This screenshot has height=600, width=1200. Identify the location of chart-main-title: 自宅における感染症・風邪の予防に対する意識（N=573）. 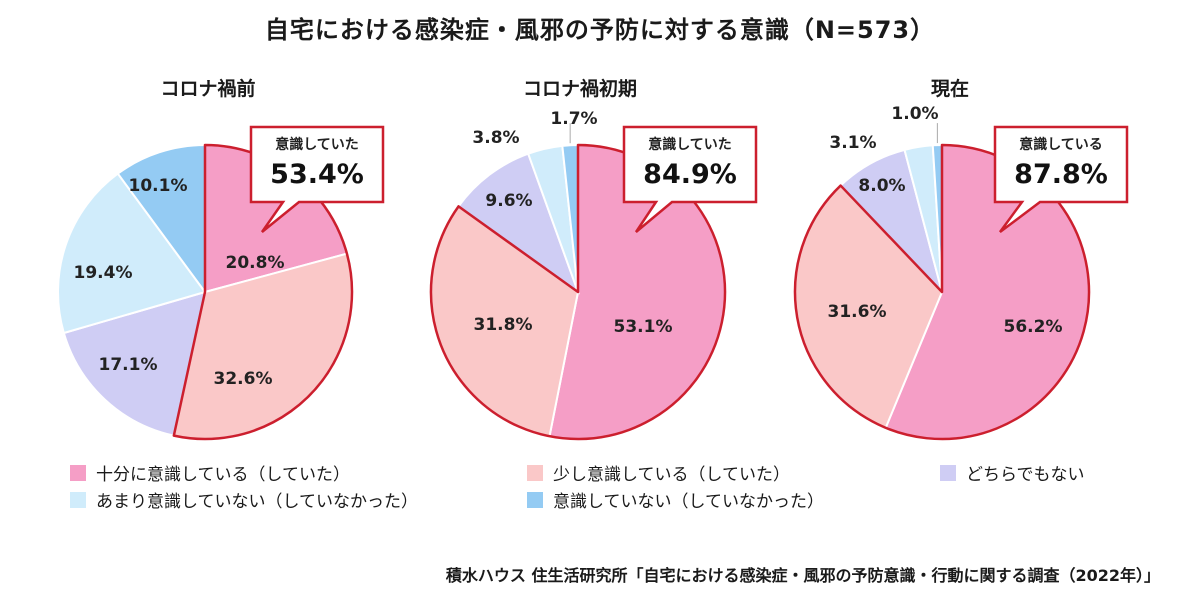
(600, 30).